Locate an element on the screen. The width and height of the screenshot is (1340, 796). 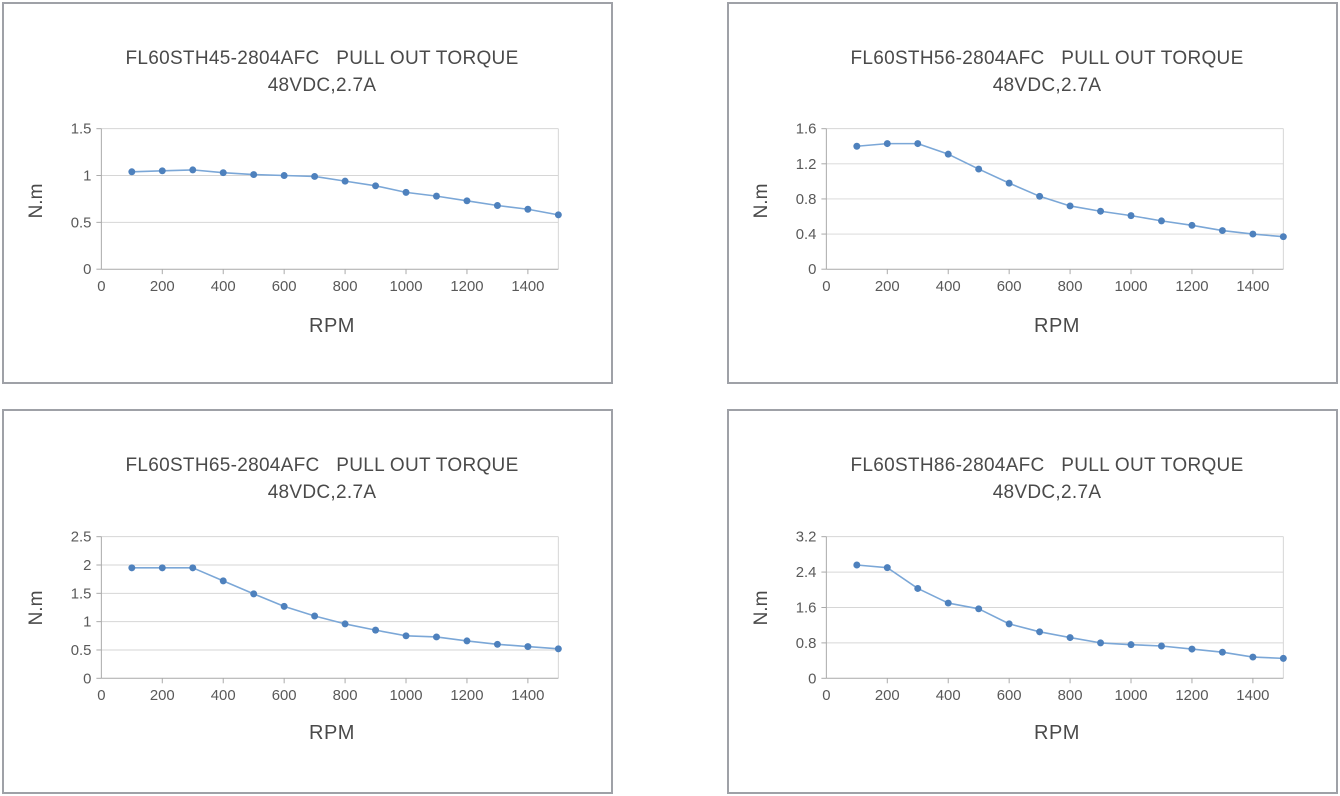
y-tick-label: 2.5 is located at coordinates (81, 537).